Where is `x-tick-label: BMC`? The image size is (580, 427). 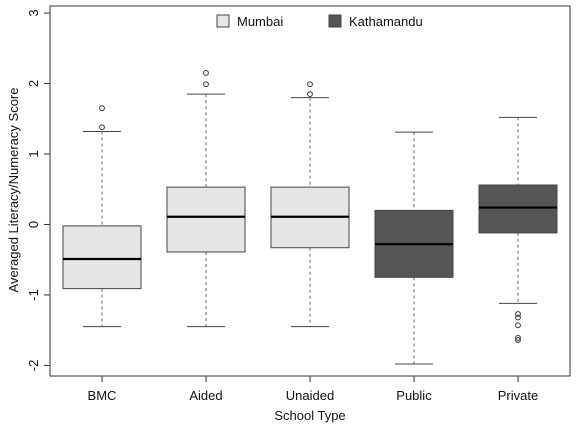
x-tick-label: BMC is located at coordinates (102, 395).